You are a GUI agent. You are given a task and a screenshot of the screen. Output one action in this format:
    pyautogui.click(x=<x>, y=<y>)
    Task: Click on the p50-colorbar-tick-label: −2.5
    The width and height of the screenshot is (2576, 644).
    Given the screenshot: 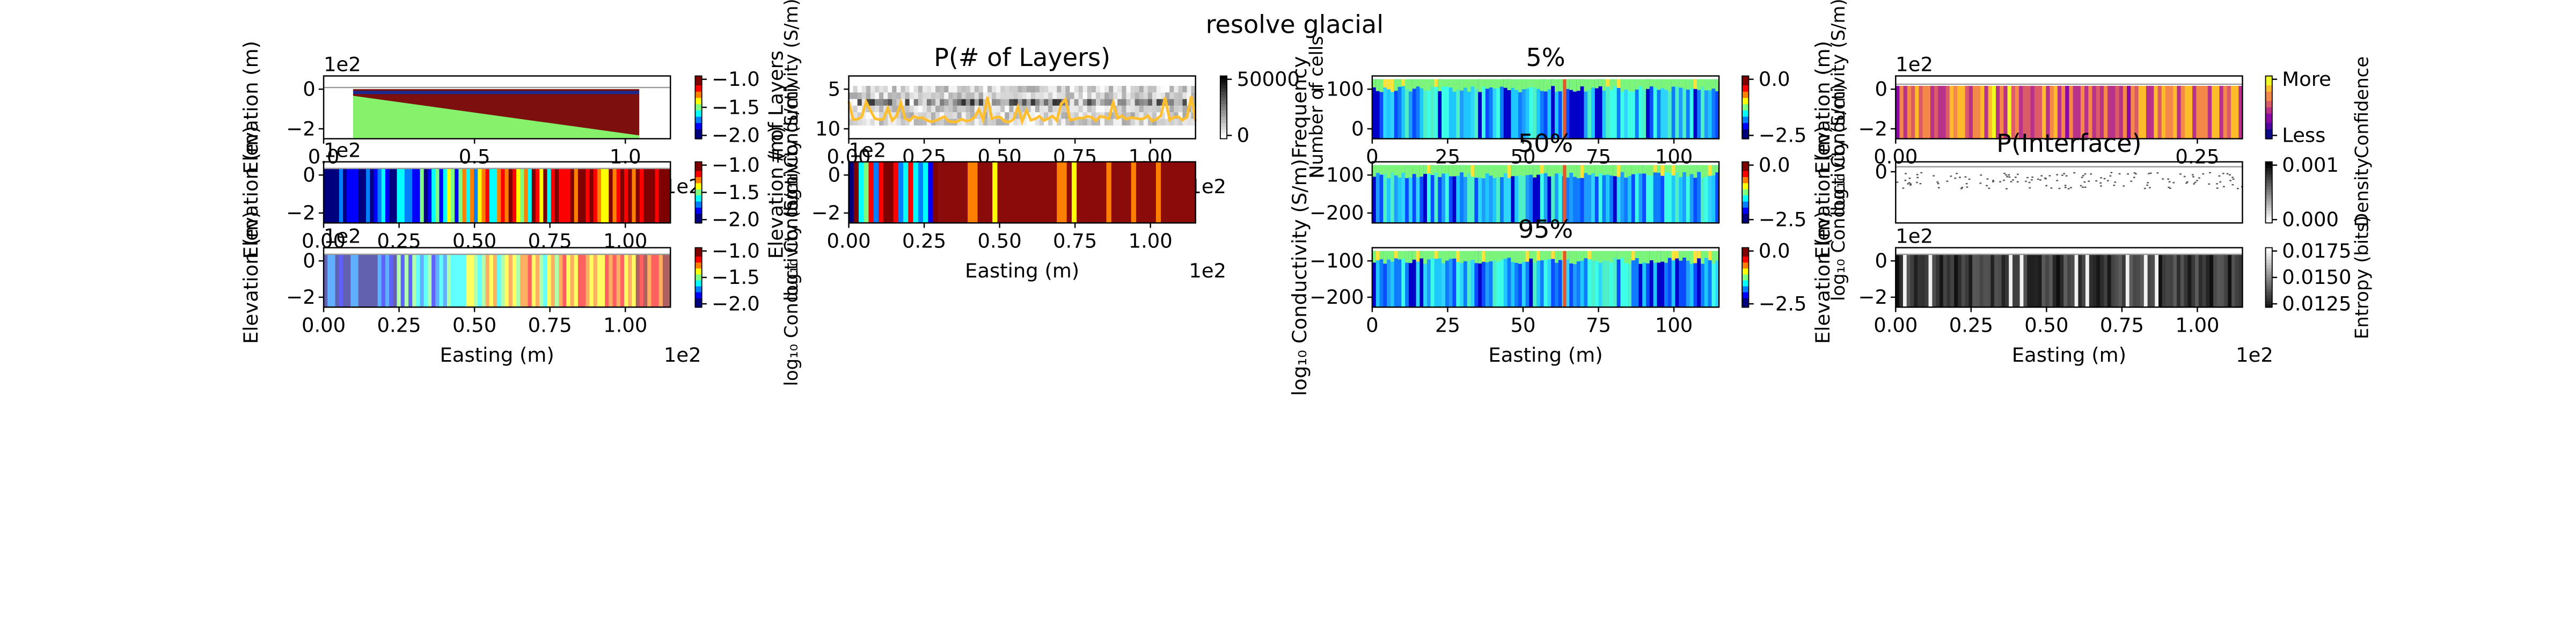 What is the action you would take?
    pyautogui.click(x=1783, y=219)
    